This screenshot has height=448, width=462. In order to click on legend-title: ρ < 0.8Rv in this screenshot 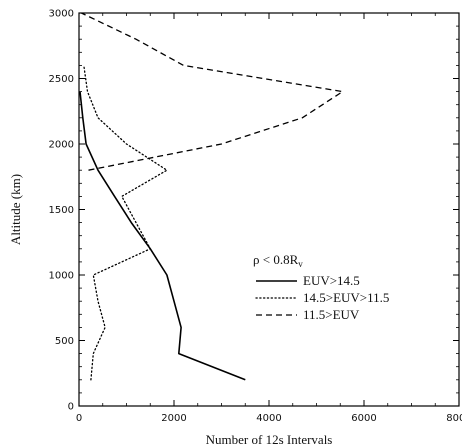, I will do `click(278, 260)`.